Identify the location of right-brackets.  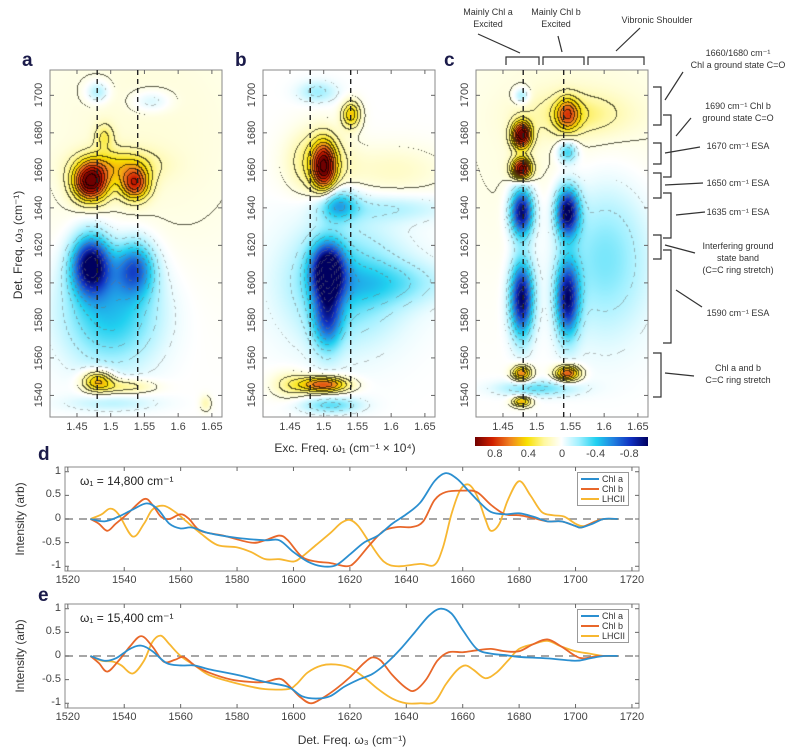
(679, 234).